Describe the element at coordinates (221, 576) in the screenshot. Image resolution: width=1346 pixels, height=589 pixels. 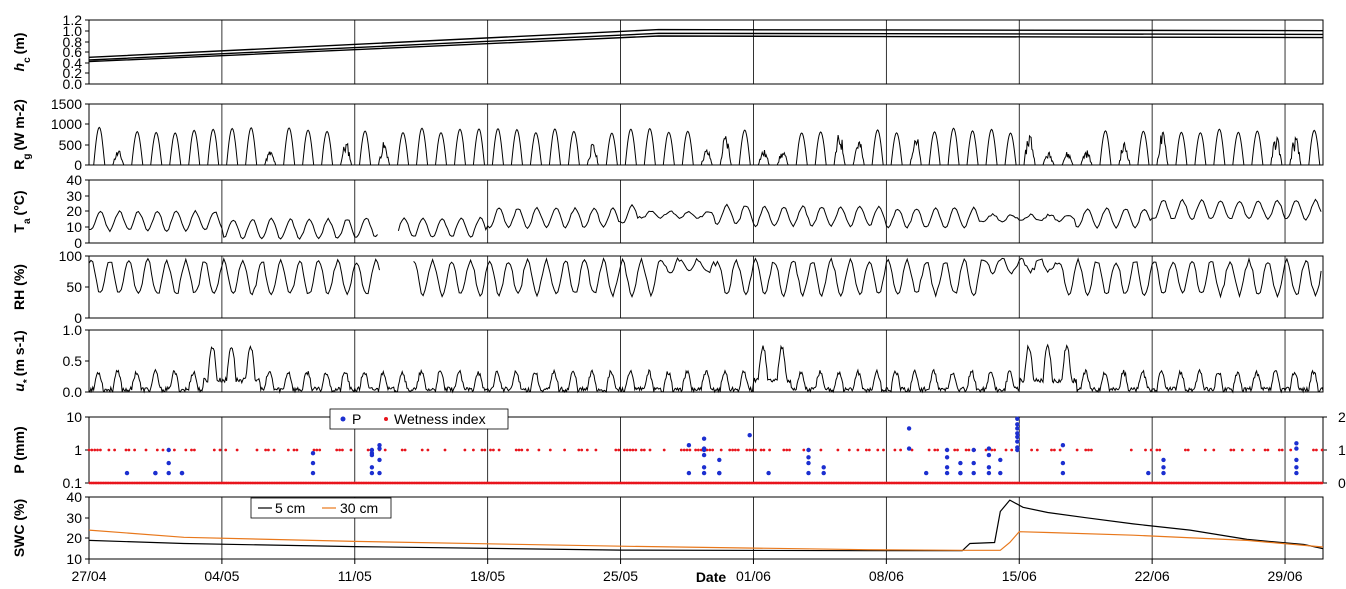
I see `x-tick-label: 04/05` at that location.